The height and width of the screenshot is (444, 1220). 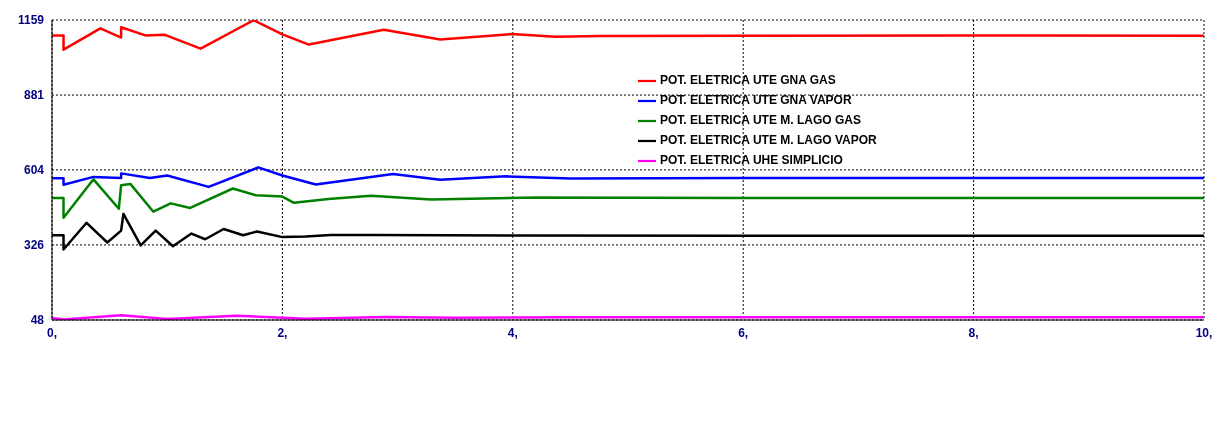 What do you see at coordinates (34, 95) in the screenshot?
I see `y-tick-label: 881` at bounding box center [34, 95].